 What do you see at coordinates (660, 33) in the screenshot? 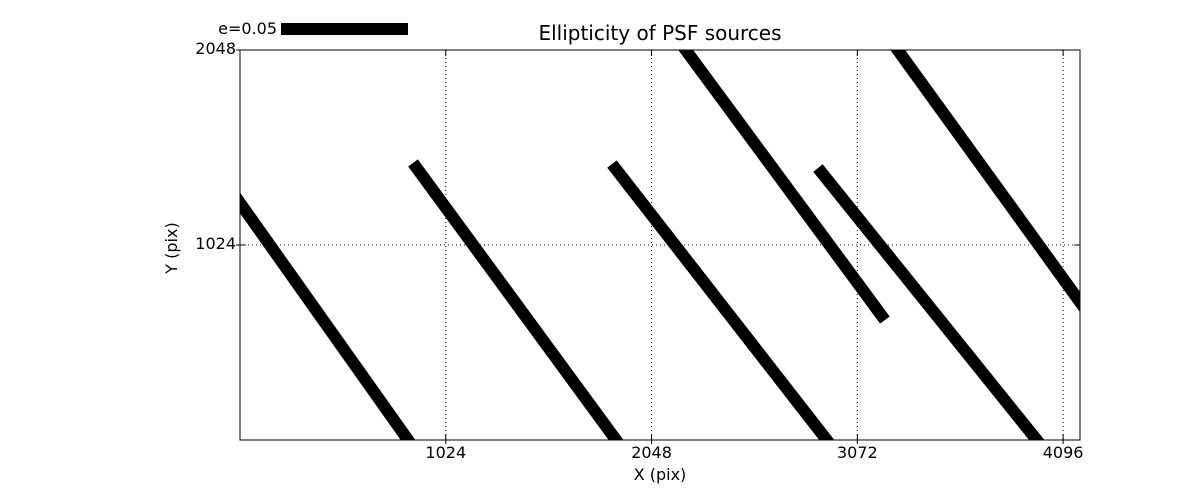
I see `chart-title: Ellipticity of PSF sources` at bounding box center [660, 33].